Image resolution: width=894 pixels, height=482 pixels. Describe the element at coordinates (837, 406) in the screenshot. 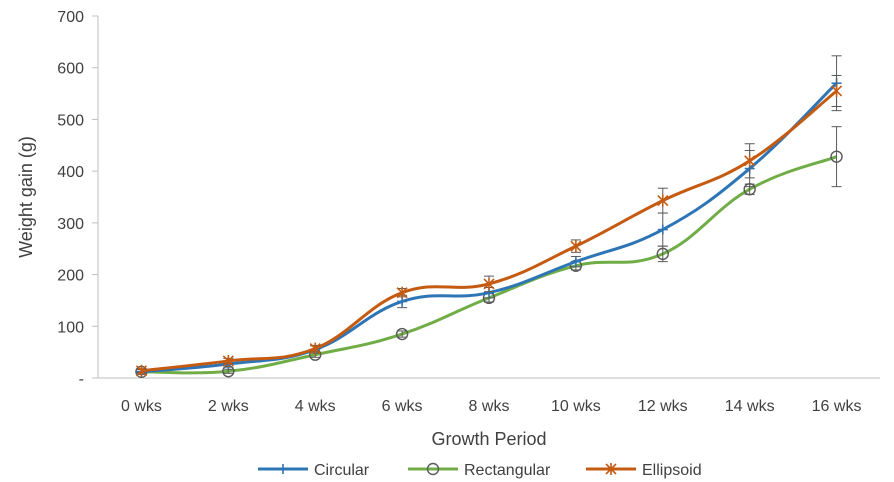

I see `x-tick-label: 16 wks` at that location.